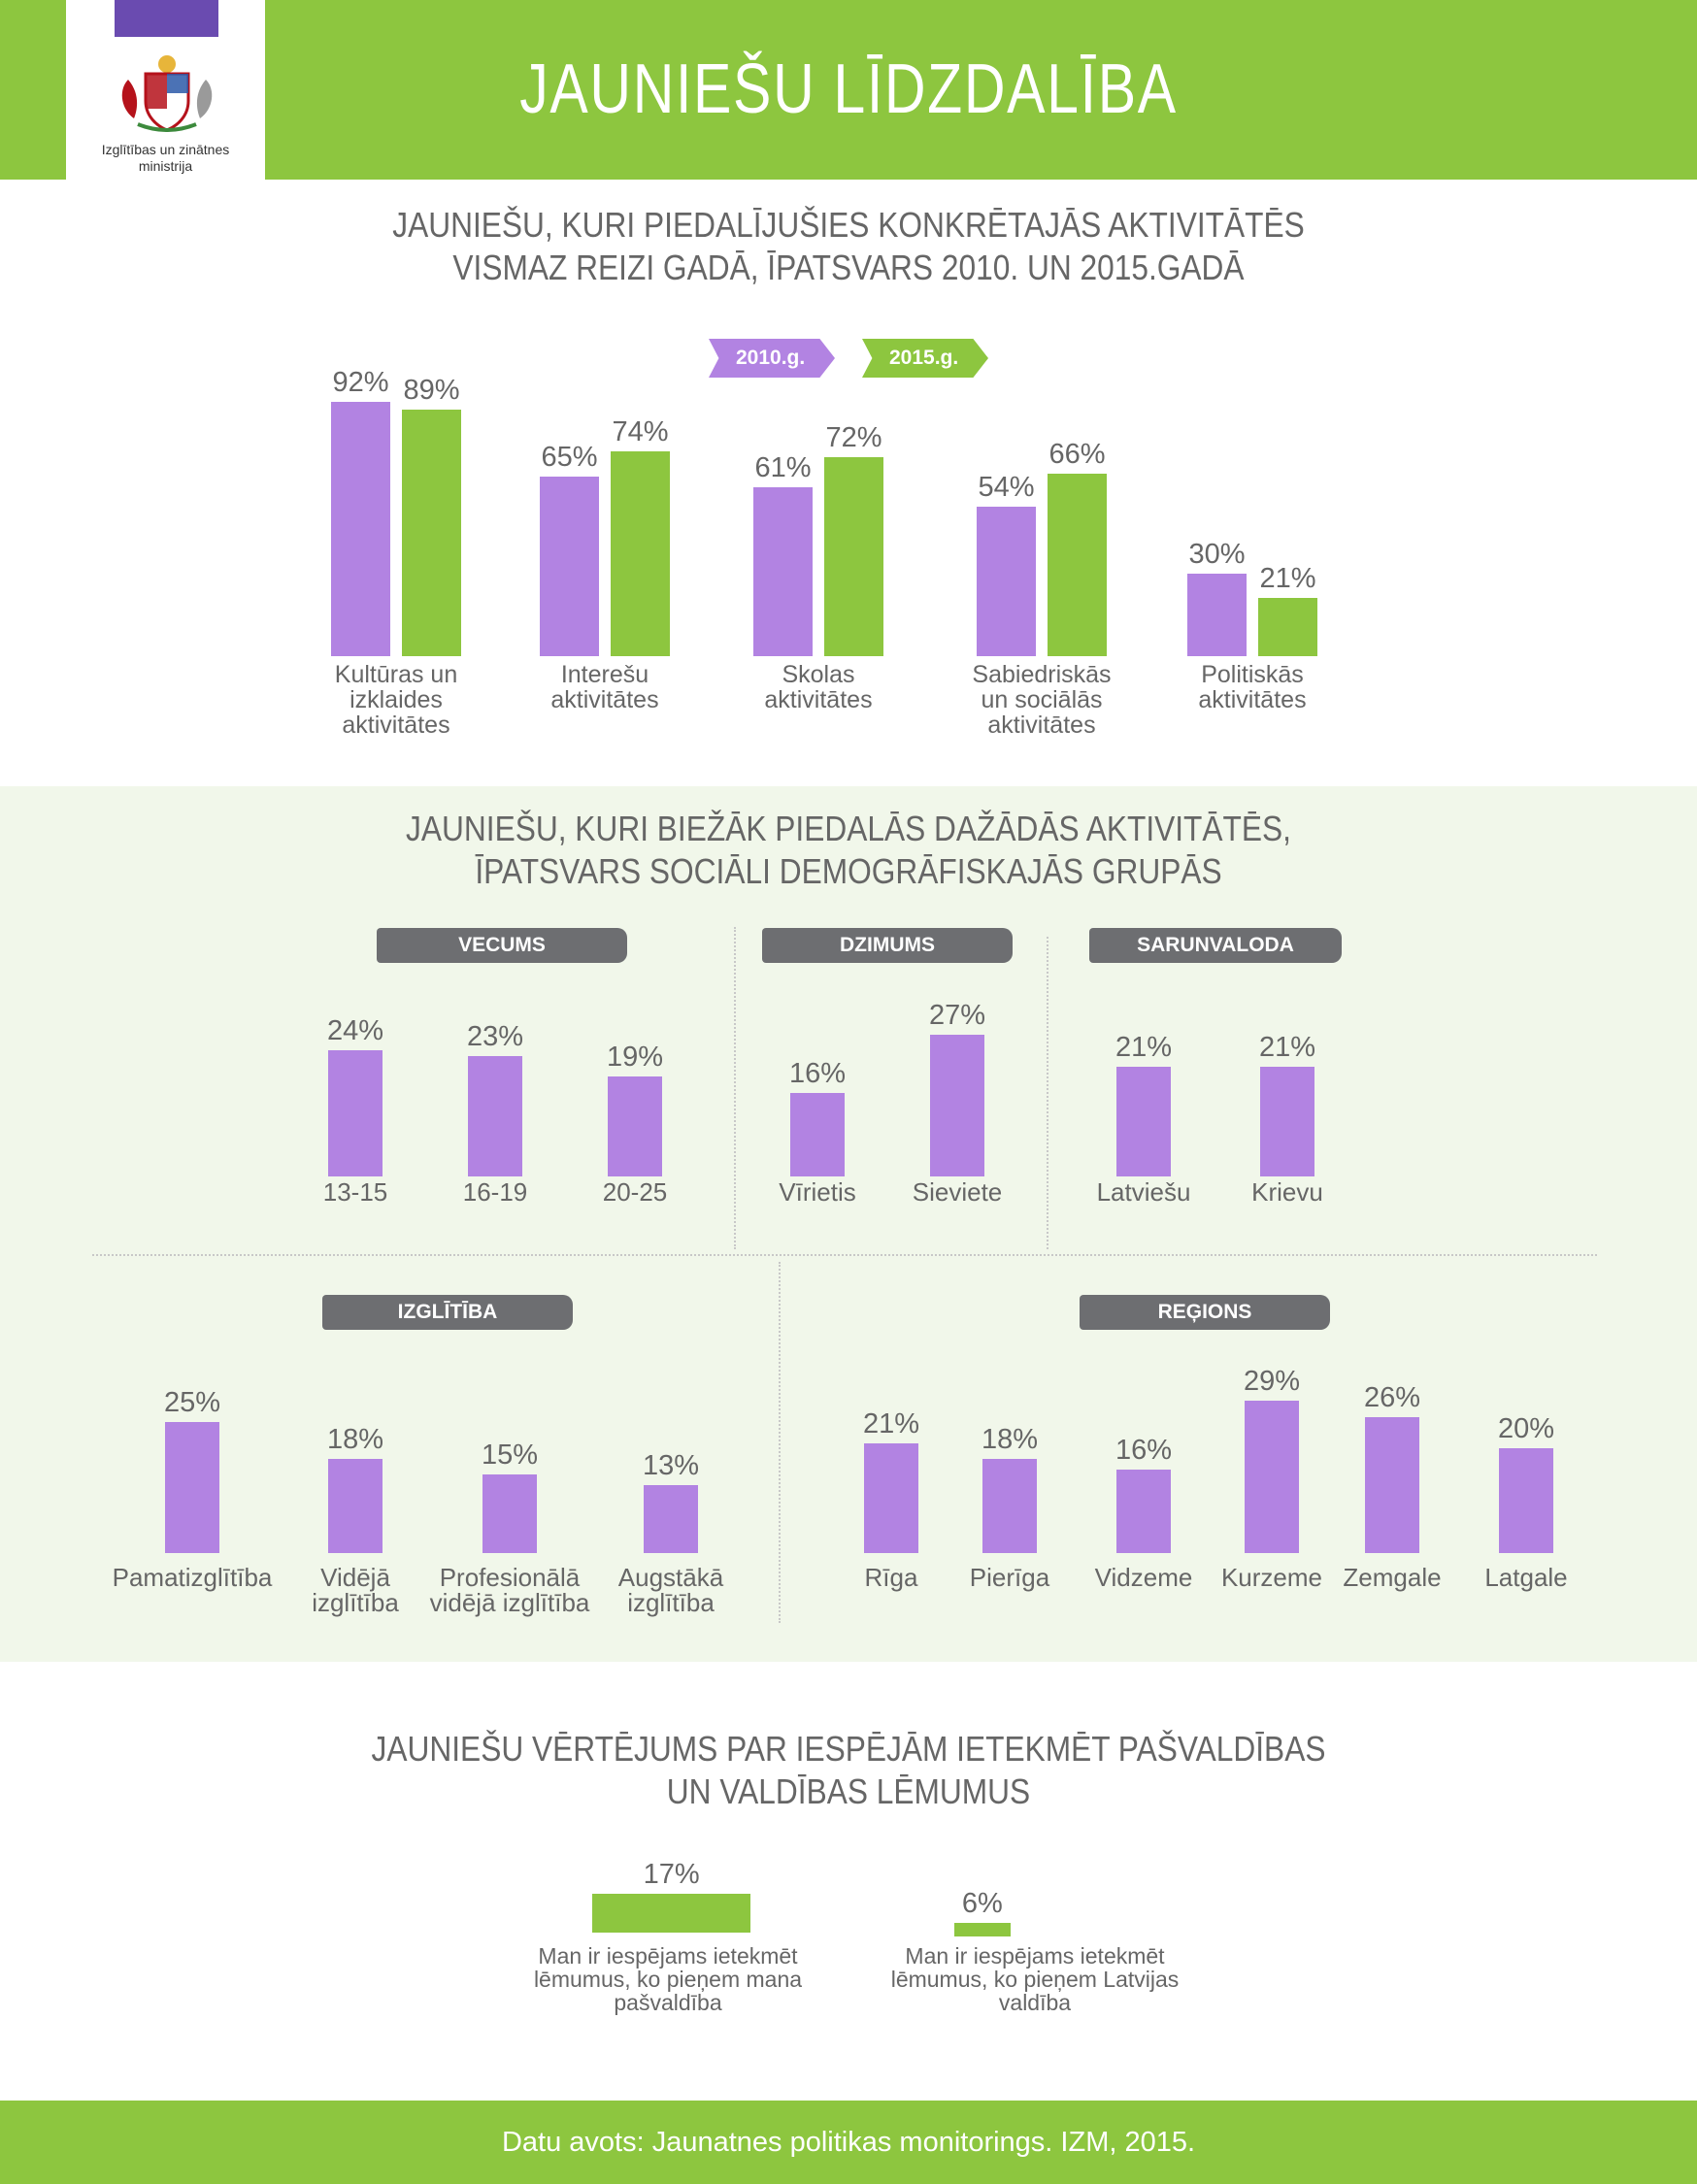 The image size is (1697, 2184). Describe the element at coordinates (848, 871) in the screenshot. I see `section2-title-line2: ĪPATSVARS SOCIĀLI DEMOGRĀFISKAJĀS GRUPĀS` at that location.